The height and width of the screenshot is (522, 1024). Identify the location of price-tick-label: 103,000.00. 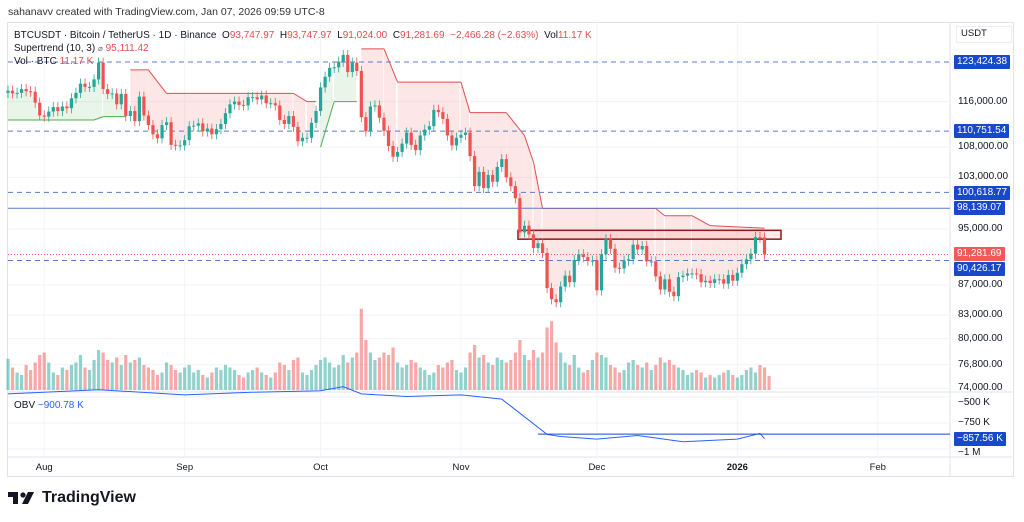
(983, 177).